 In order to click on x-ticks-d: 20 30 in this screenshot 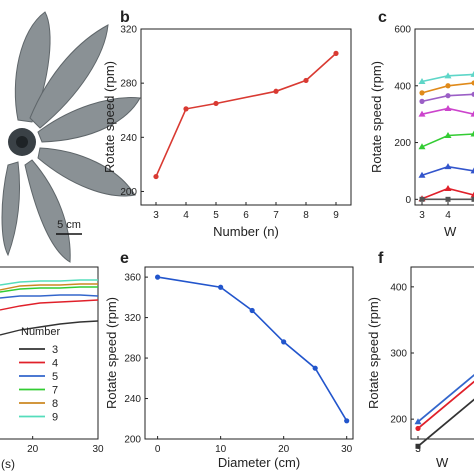, I will do `click(65, 445)`.